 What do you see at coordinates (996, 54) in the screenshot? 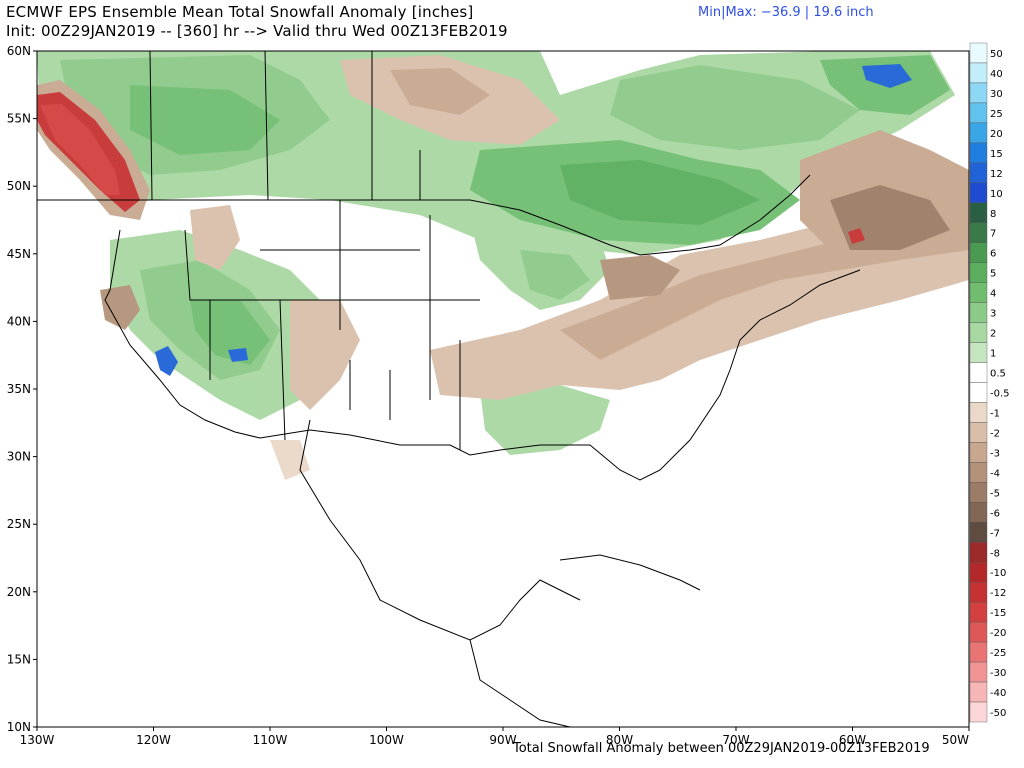
I see `colorbar-label: 50` at bounding box center [996, 54].